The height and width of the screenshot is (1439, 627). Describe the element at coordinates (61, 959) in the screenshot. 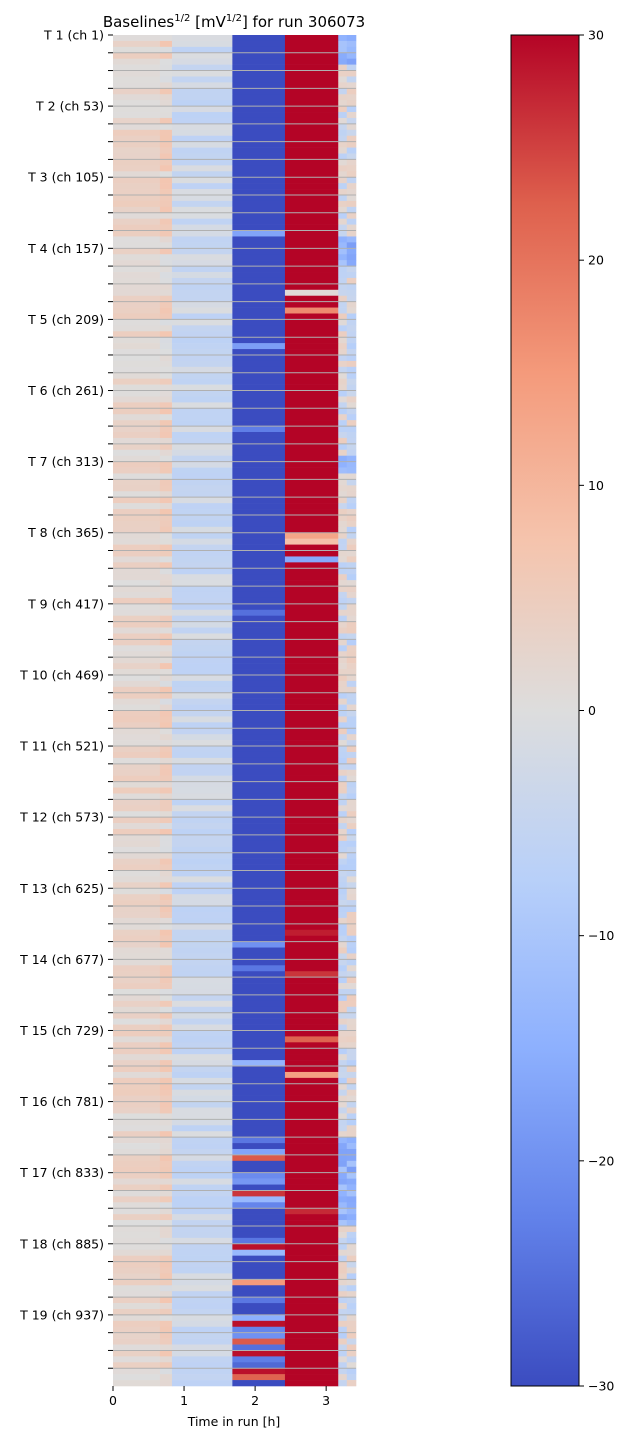

I see `y-tick-label: T 14 (ch 677)` at that location.